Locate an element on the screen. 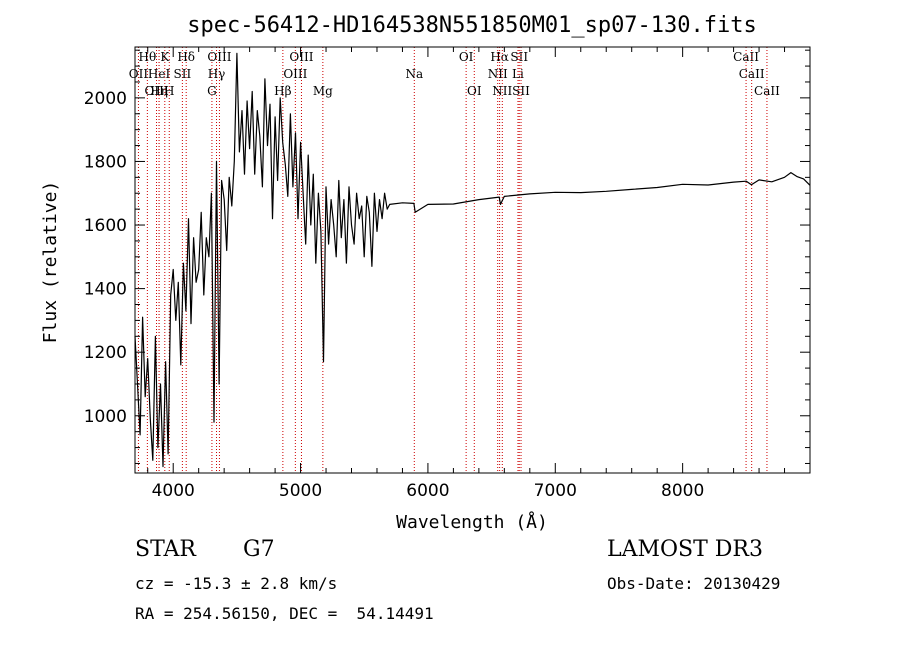 The width and height of the screenshot is (900, 649). x-tick-label: 8000 is located at coordinates (682, 491).